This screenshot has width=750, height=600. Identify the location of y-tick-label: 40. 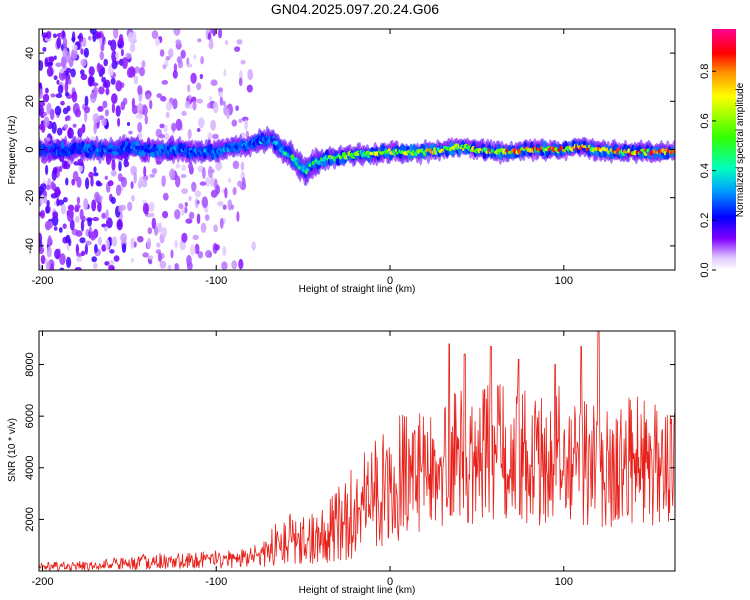
(30, 53).